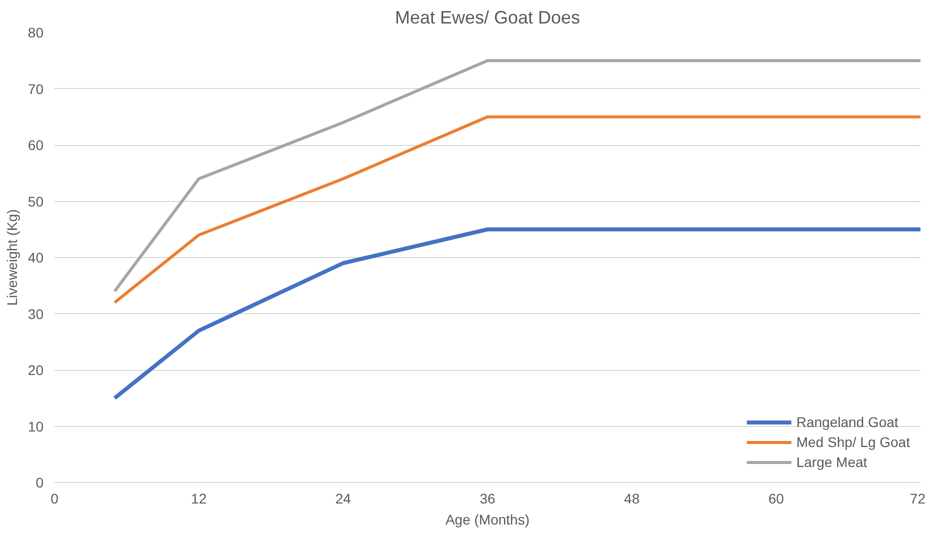  What do you see at coordinates (36, 370) in the screenshot?
I see `y-tick-label: 20` at bounding box center [36, 370].